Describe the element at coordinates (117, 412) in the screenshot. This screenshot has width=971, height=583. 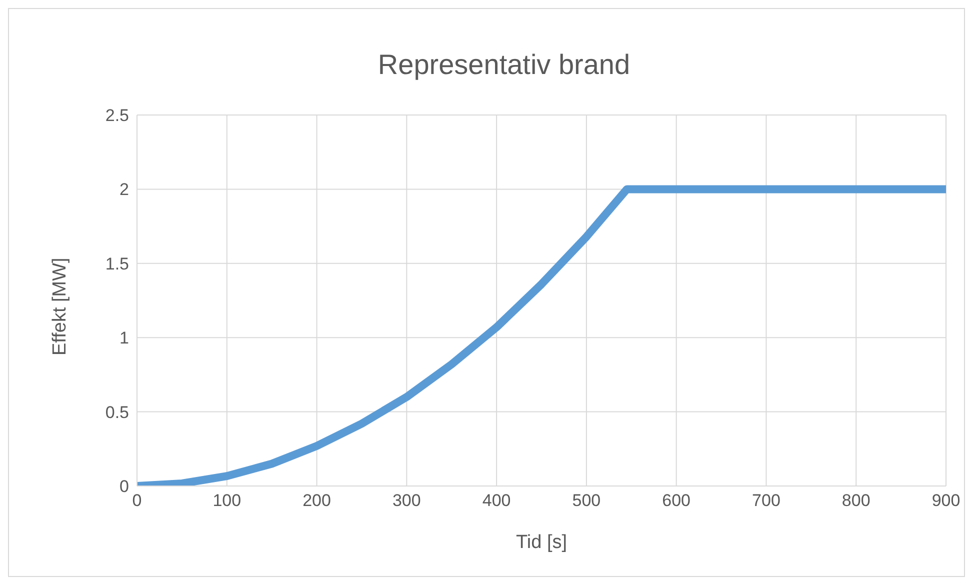
I see `y-tick-label: 0.5` at that location.